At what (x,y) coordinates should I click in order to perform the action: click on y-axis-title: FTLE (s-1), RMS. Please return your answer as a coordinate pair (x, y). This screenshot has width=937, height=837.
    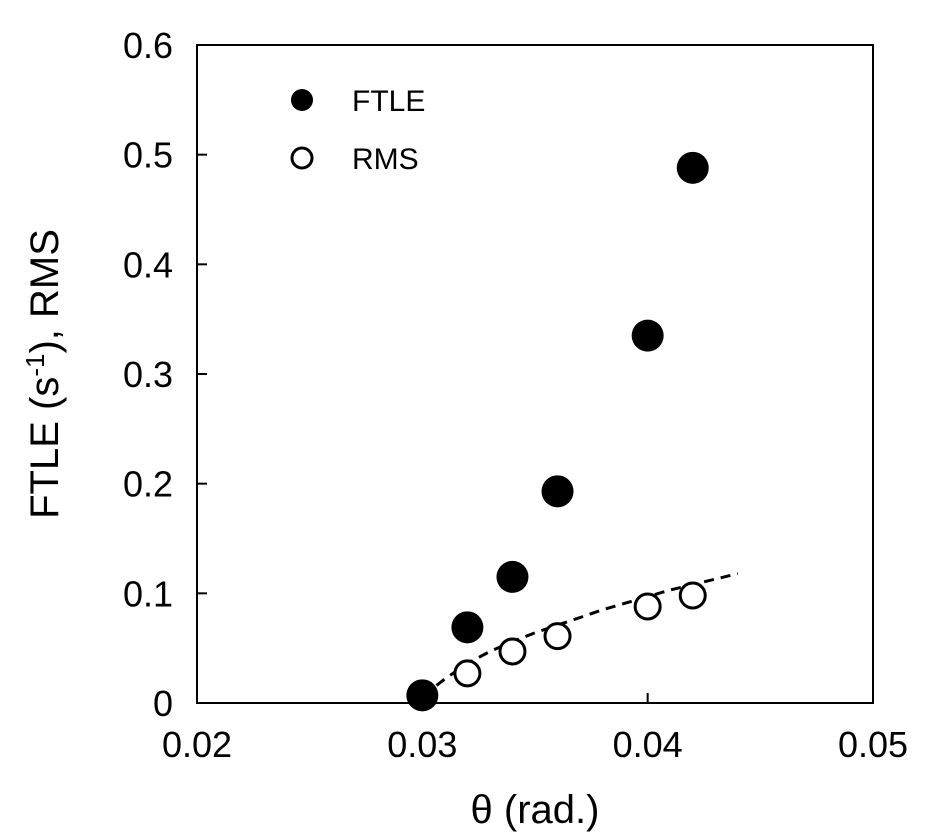
    Looking at the image, I should click on (43, 374).